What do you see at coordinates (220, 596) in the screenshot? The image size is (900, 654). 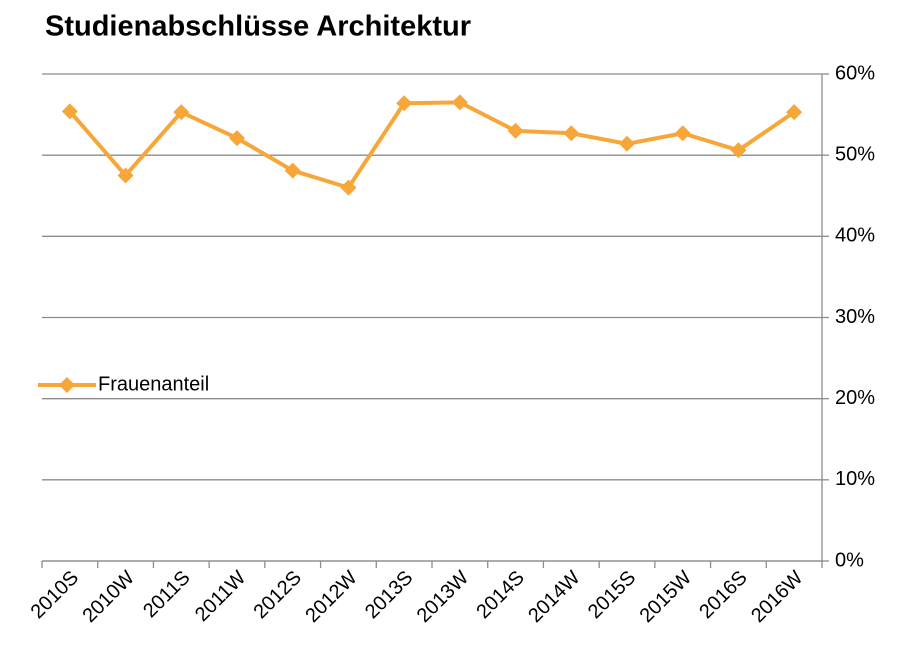 I see `x-tick-label: 2011W` at bounding box center [220, 596].